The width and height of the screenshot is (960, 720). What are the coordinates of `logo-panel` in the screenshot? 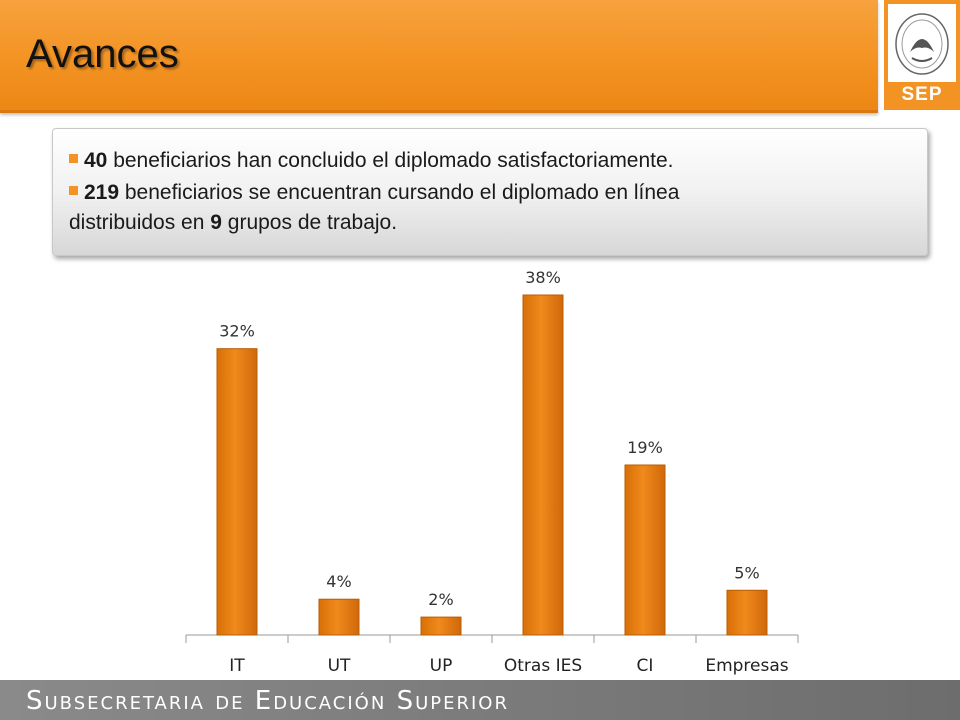 It's located at (922, 43).